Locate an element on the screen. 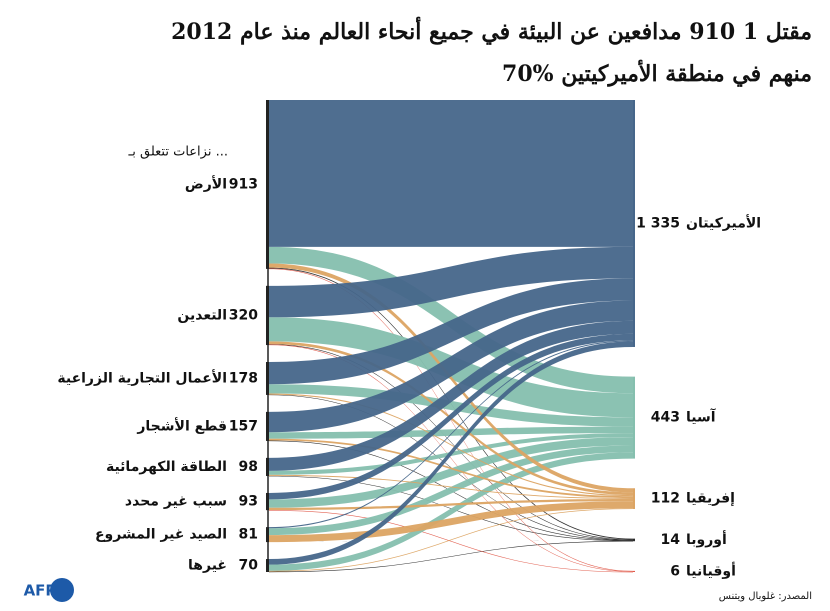 This screenshot has width=830, height=611. source-name: الأرض is located at coordinates (206, 183).